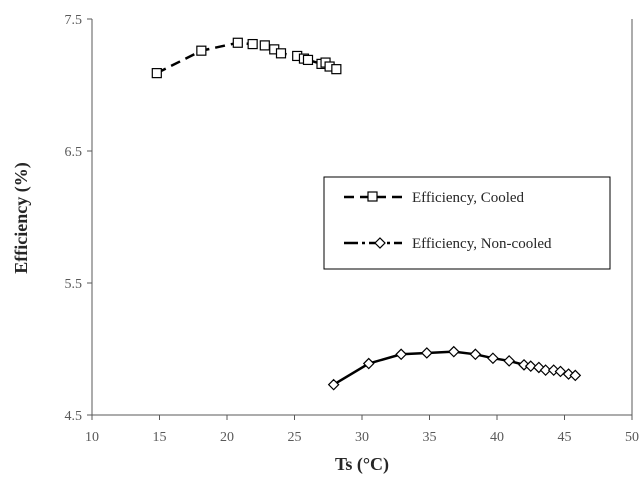  Describe the element at coordinates (454, 368) in the screenshot. I see `series-noncooled` at that location.